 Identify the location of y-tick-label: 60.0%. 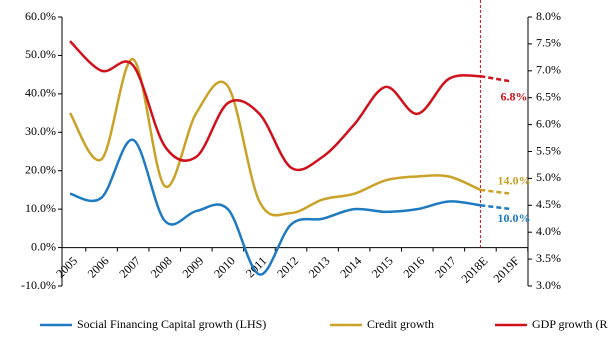
(40, 16).